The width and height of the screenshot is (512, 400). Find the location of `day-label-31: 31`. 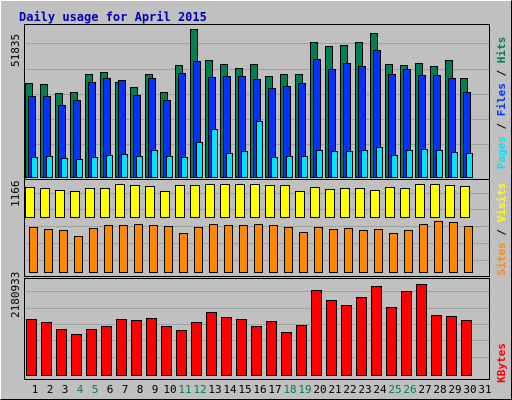

day-label-31: 31 is located at coordinates (484, 389).